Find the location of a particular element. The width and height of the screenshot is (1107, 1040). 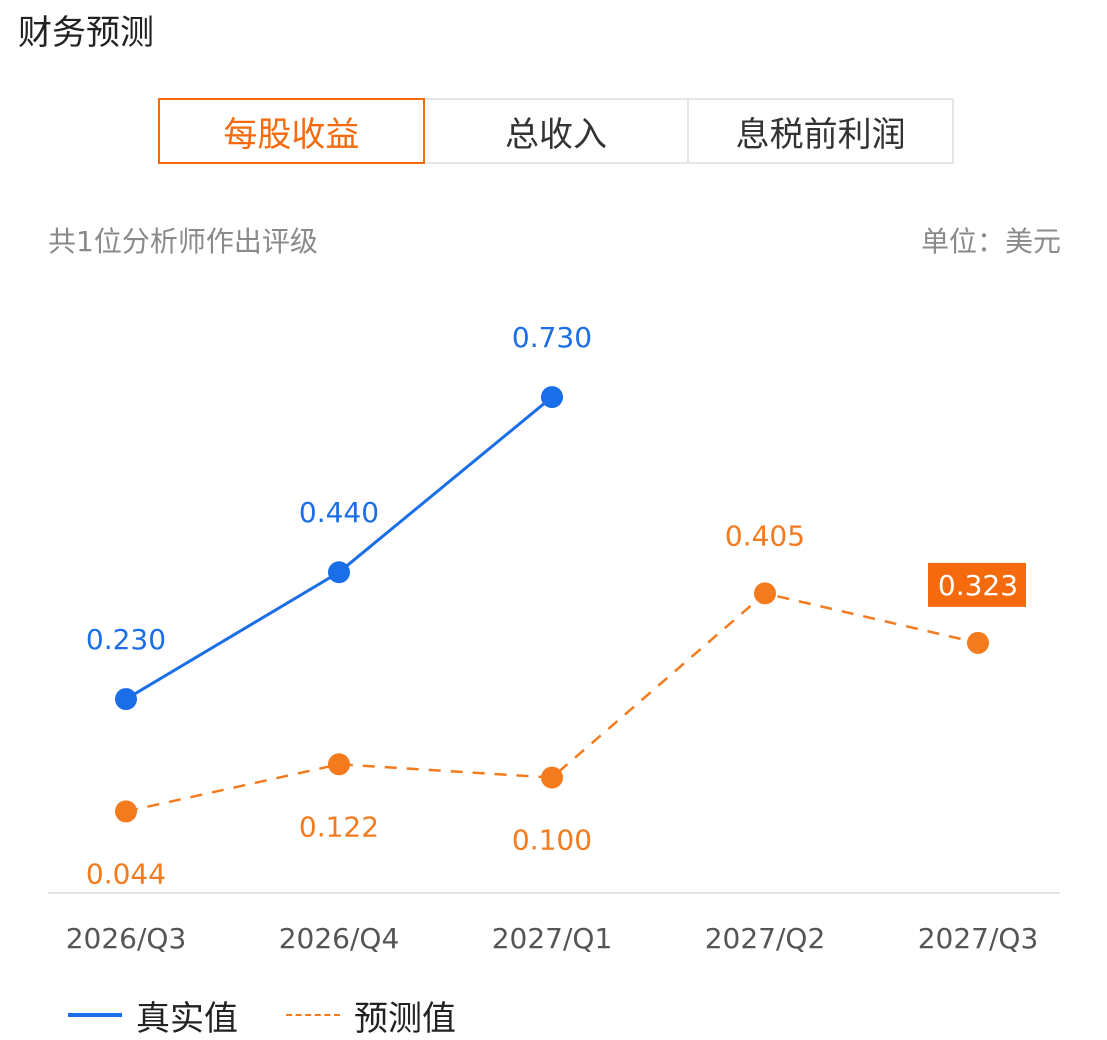

actual-series-line is located at coordinates (339, 548).